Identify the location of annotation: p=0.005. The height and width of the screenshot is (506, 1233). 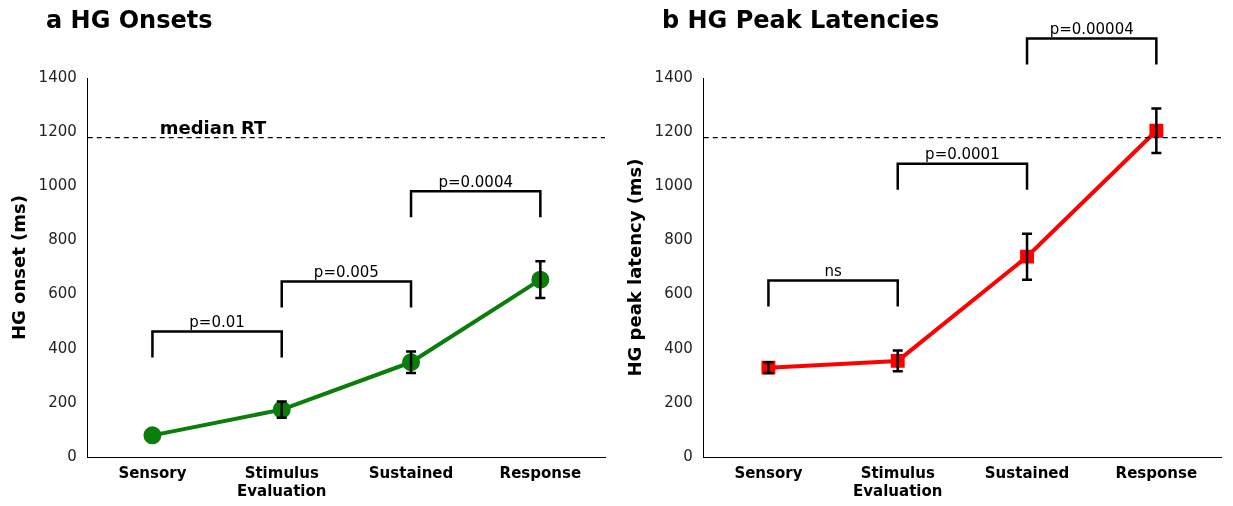
(346, 271).